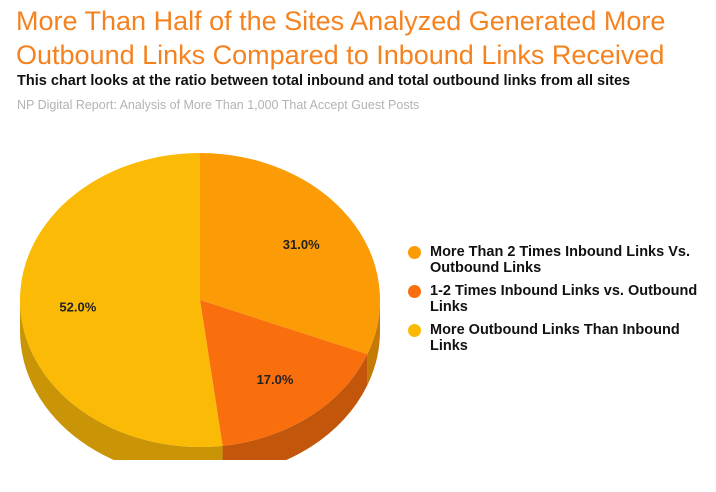 The image size is (716, 492). What do you see at coordinates (555, 338) in the screenshot?
I see `legend-label: More Outbound Links Than Inbound Links` at bounding box center [555, 338].